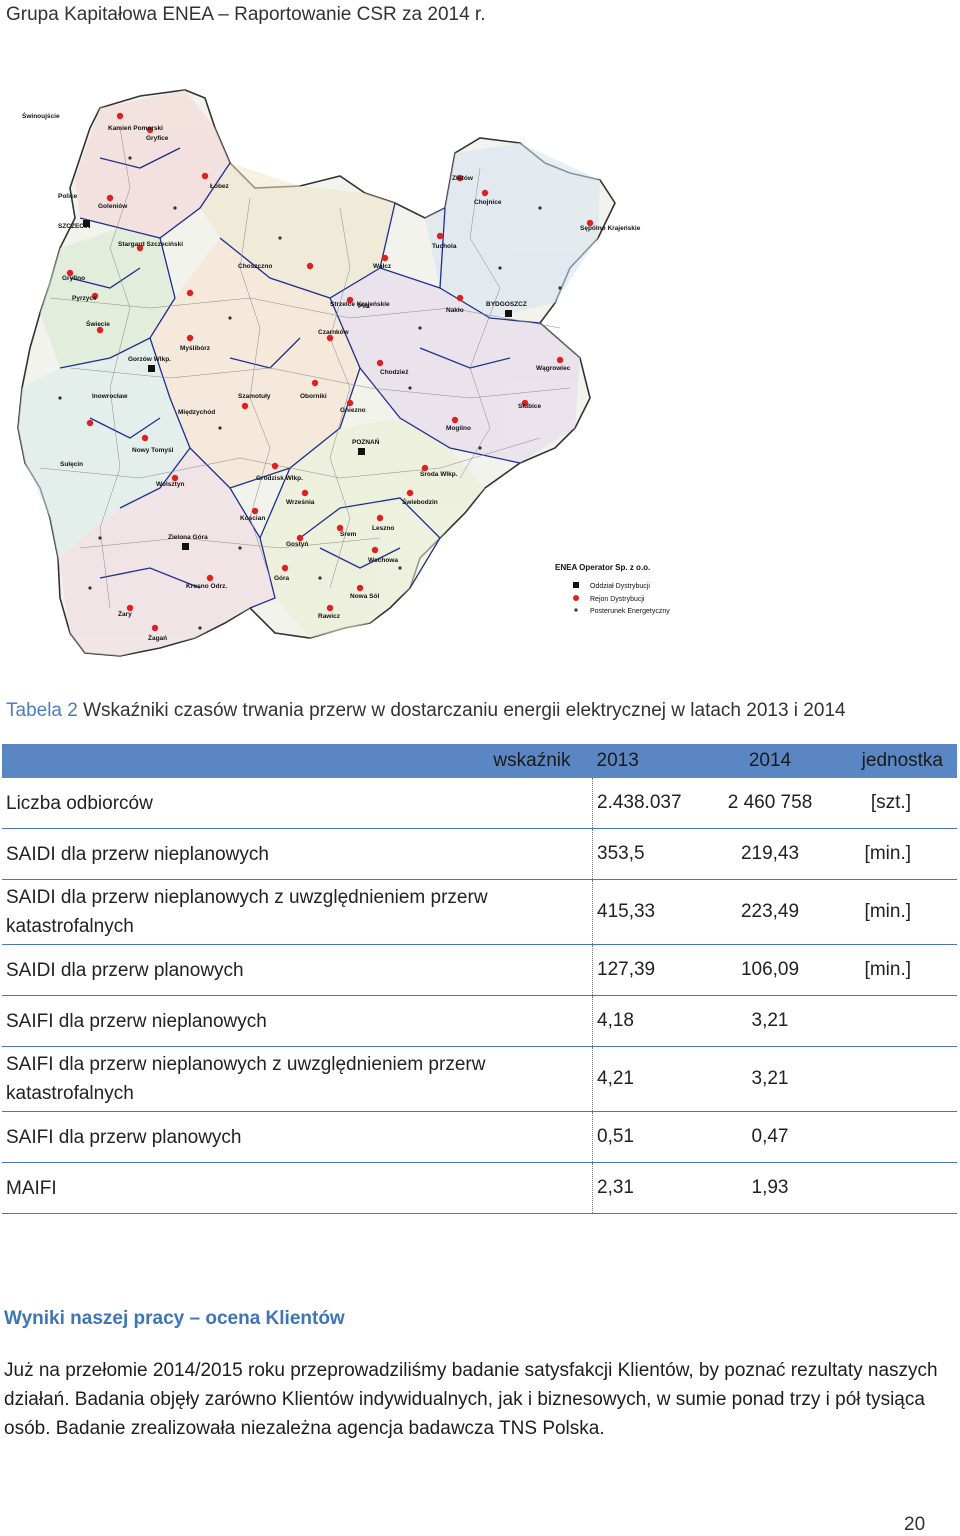  Describe the element at coordinates (364, 306) in the screenshot. I see `map-place-label: Piła` at that location.